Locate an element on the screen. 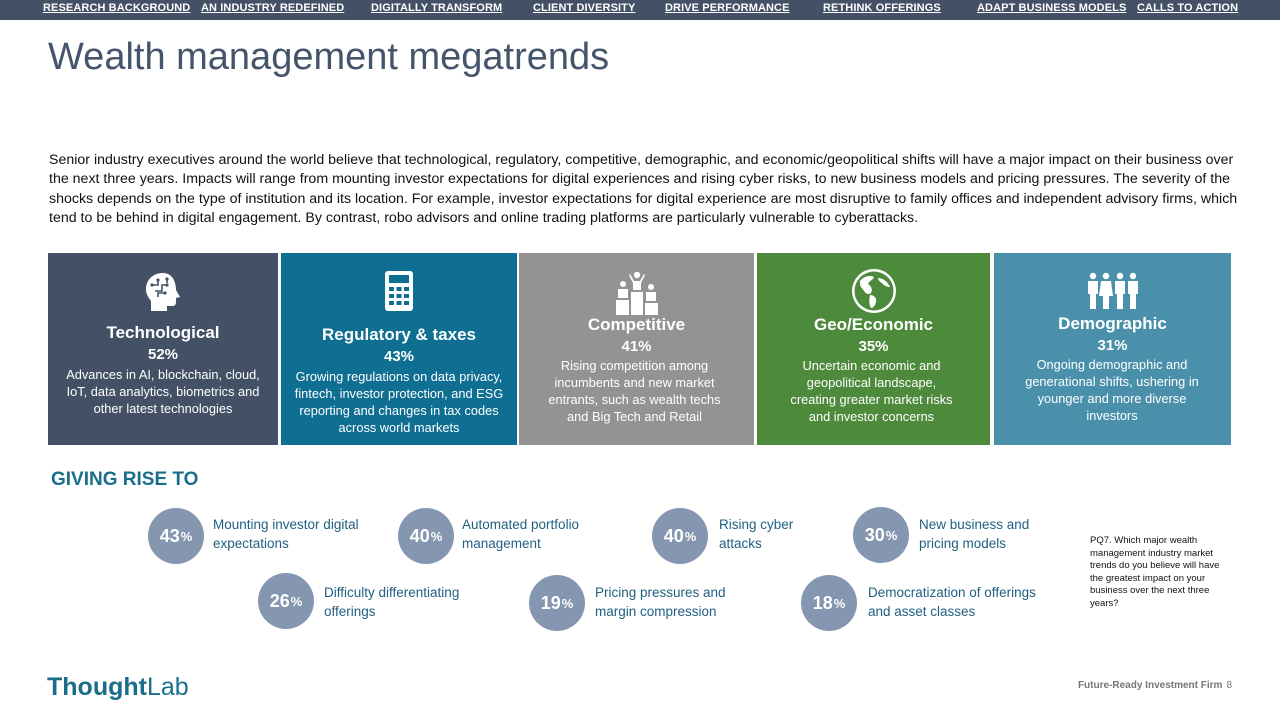 This screenshot has height=720, width=1280. trend-percent: 52% is located at coordinates (163, 354).